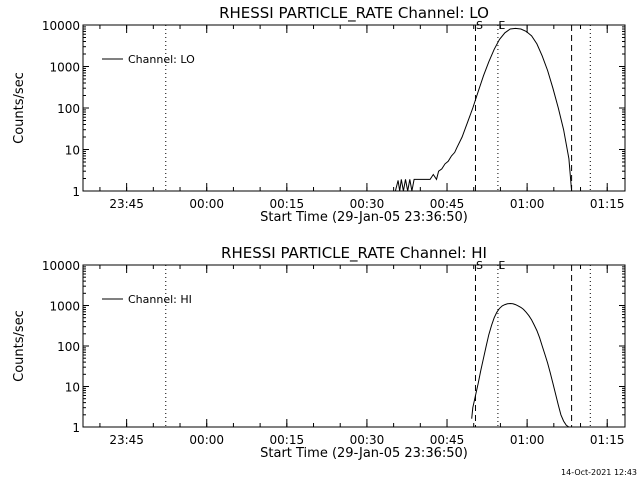 Image resolution: width=640 pixels, height=480 pixels. I want to click on legend-label: Channel: HI, so click(160, 299).